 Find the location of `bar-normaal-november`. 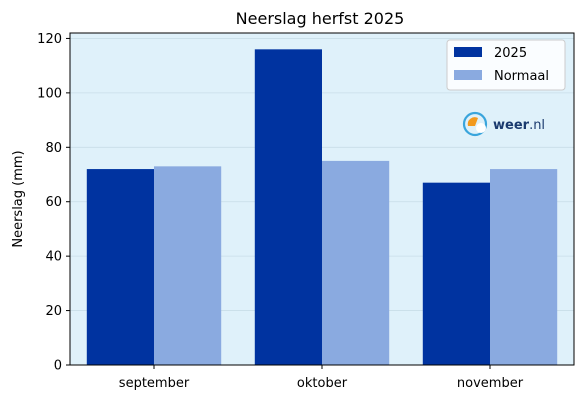

bar-normaal-november is located at coordinates (524, 267).